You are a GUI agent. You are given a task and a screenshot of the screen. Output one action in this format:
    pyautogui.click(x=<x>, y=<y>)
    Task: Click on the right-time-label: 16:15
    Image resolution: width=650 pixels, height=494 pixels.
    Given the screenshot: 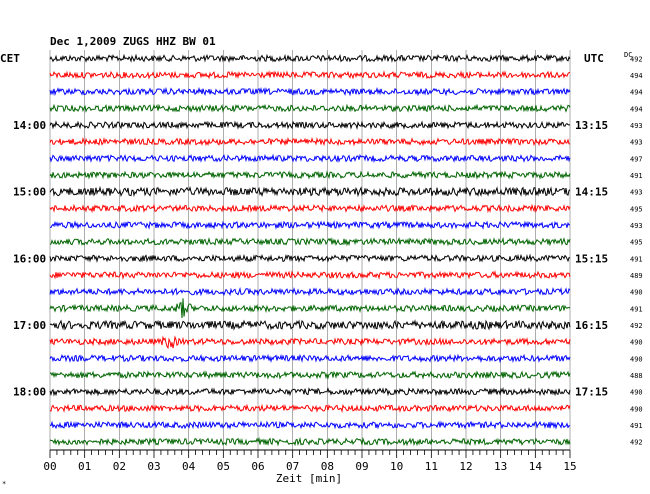 What is the action you would take?
    pyautogui.click(x=591, y=325)
    